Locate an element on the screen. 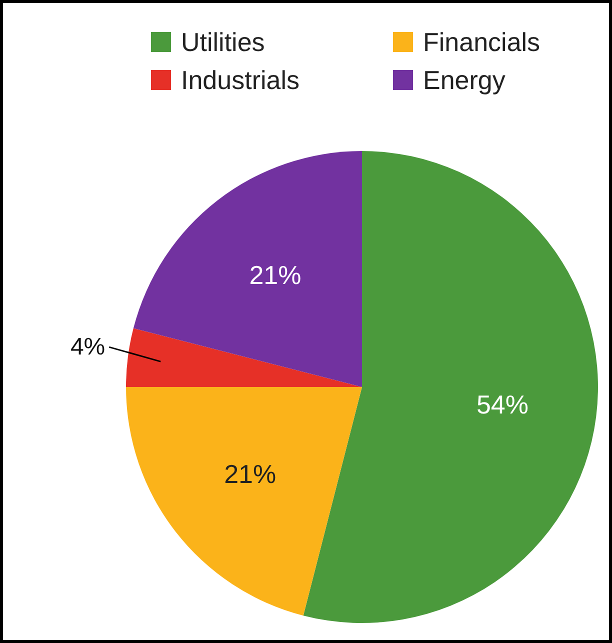 The image size is (612, 643). legend-label: Utilities is located at coordinates (223, 42).